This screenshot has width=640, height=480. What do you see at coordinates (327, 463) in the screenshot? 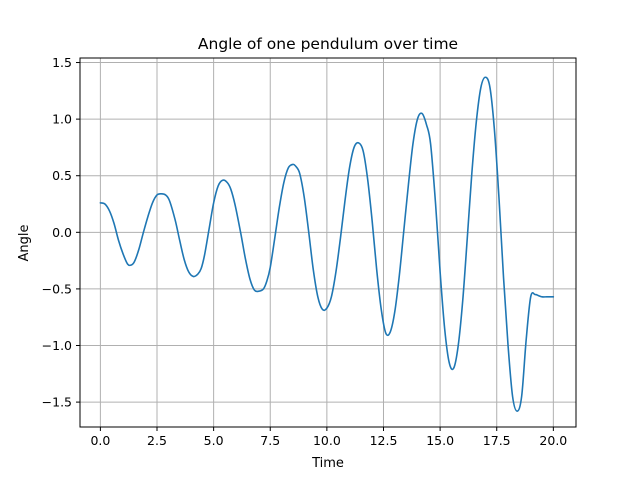
I see `x-axis-label: Time` at bounding box center [327, 463].